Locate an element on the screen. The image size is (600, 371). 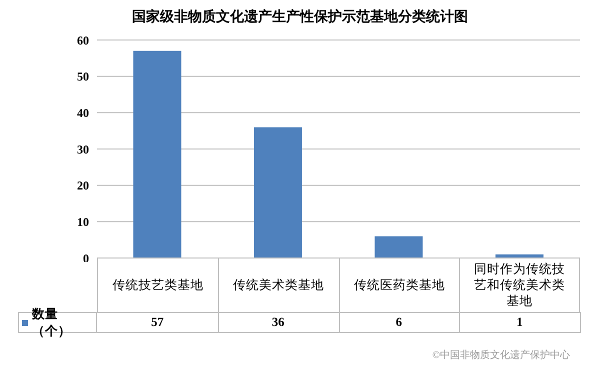
data-label: 57 is located at coordinates (158, 322).